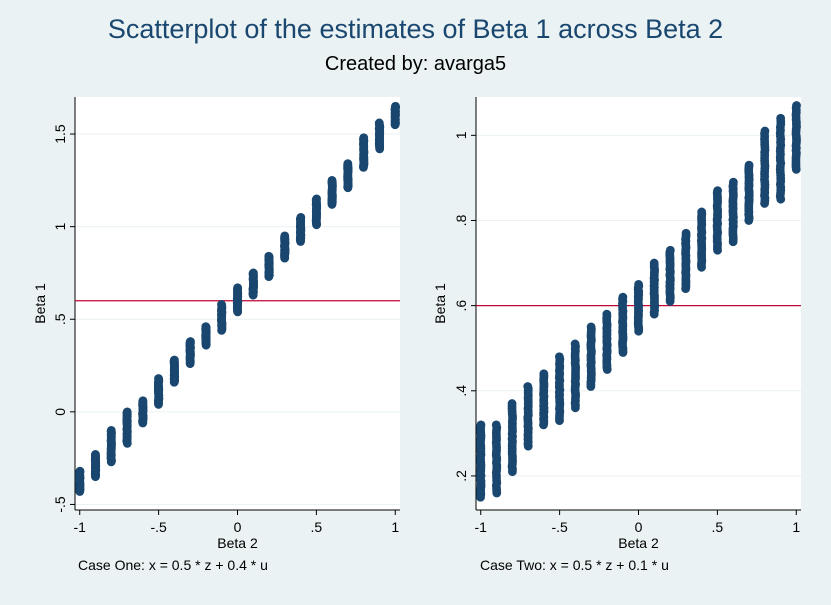 The height and width of the screenshot is (605, 831). I want to click on y-tick-label-2: .6, so click(461, 306).